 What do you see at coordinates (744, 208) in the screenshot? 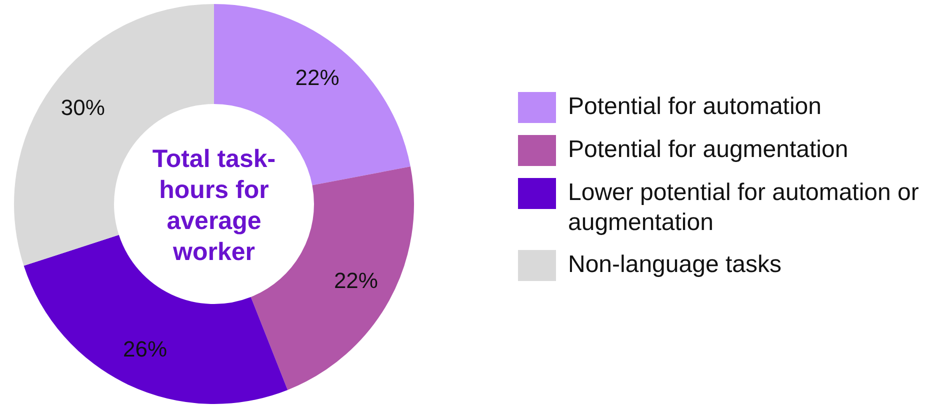
I see `legend-label: Lower potential for automation or augmentation` at bounding box center [744, 208].